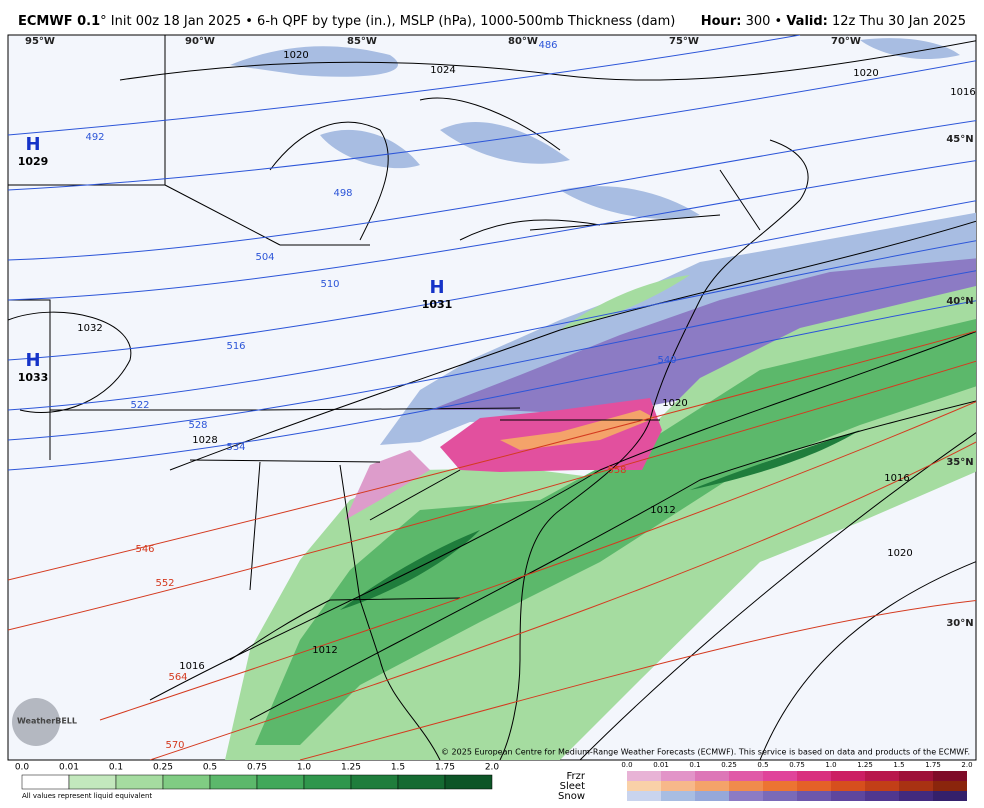 This screenshot has height=808, width=984. Describe the element at coordinates (163, 768) in the screenshot. I see `rain-level-label: 0.25` at that location.